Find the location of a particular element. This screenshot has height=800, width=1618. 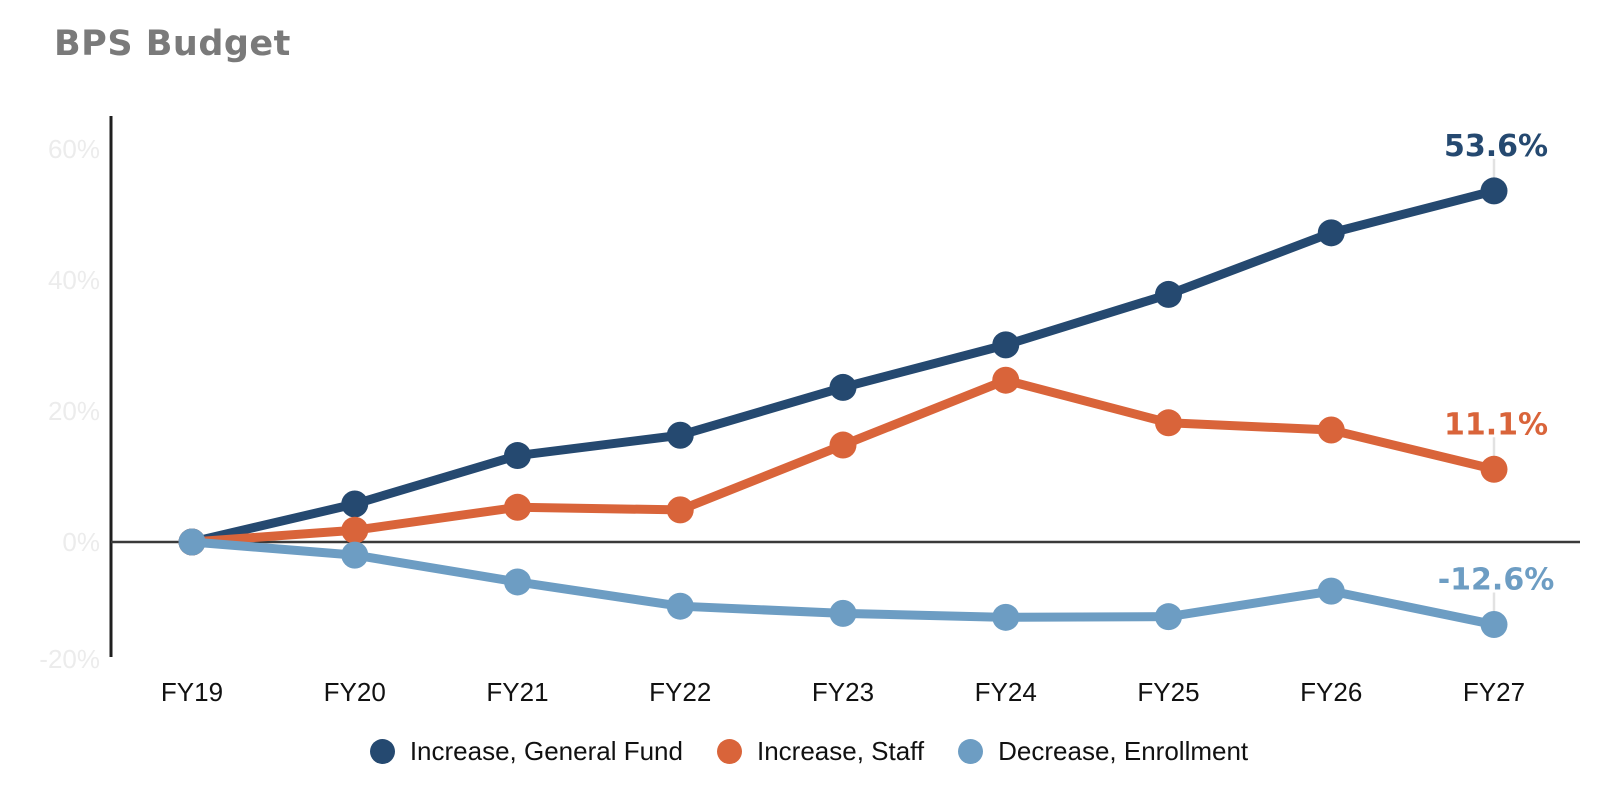

legend-item-decrease-enrollment: Decrease, Enrollment is located at coordinates (1103, 751).